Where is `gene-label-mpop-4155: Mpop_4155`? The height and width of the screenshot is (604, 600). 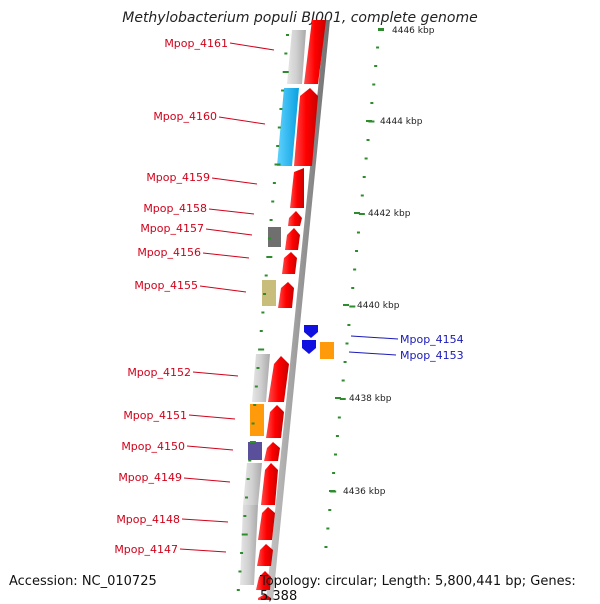 gene-label-mpop-4155: Mpop_4155 is located at coordinates (166, 285).